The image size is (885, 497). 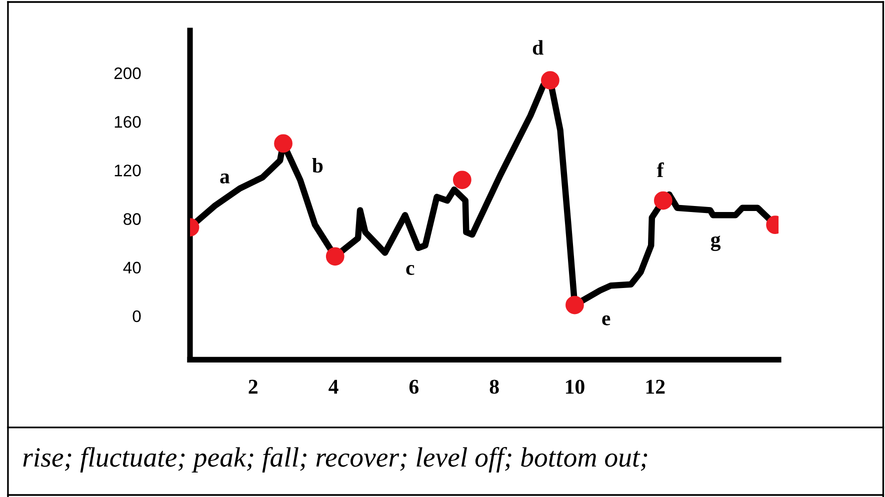 What do you see at coordinates (410, 270) in the screenshot?
I see `annotation: c` at bounding box center [410, 270].